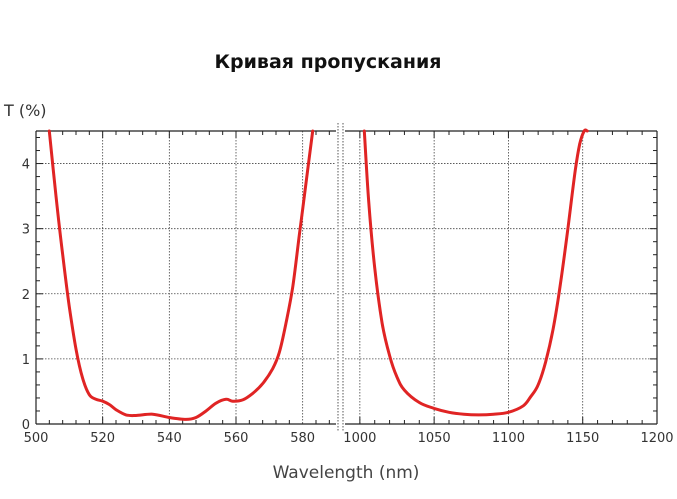  Describe the element at coordinates (236, 438) in the screenshot. I see `x-tick-label: 560` at that location.